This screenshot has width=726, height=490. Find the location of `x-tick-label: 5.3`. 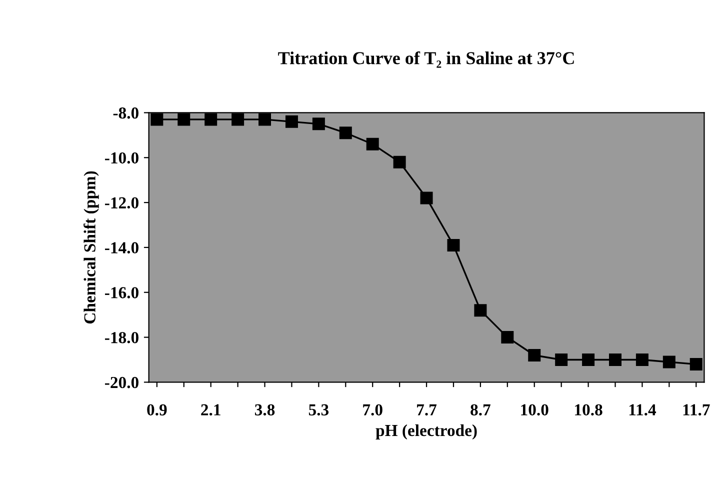

x-tick-label: 5.3 is located at coordinates (318, 410).